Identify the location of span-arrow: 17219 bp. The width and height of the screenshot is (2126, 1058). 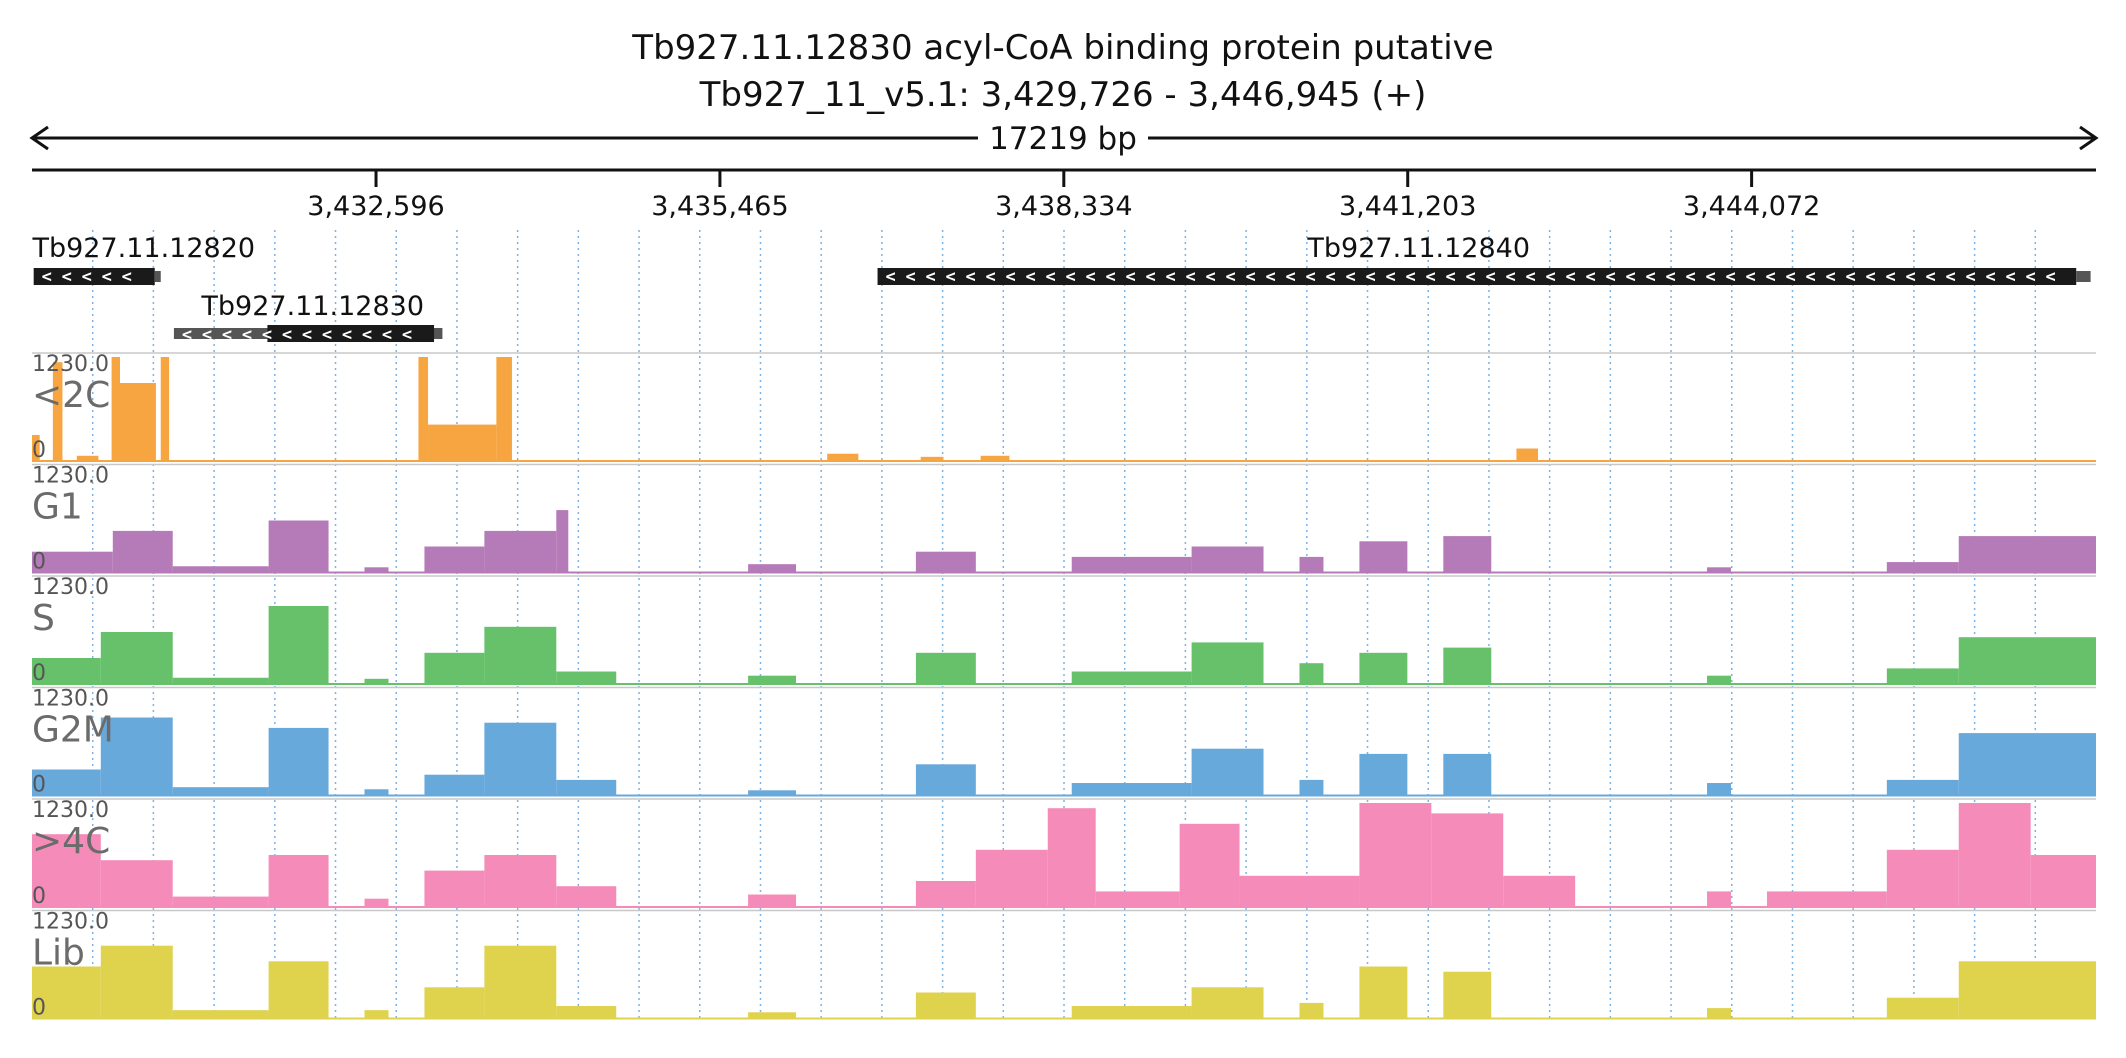
(1064, 139).